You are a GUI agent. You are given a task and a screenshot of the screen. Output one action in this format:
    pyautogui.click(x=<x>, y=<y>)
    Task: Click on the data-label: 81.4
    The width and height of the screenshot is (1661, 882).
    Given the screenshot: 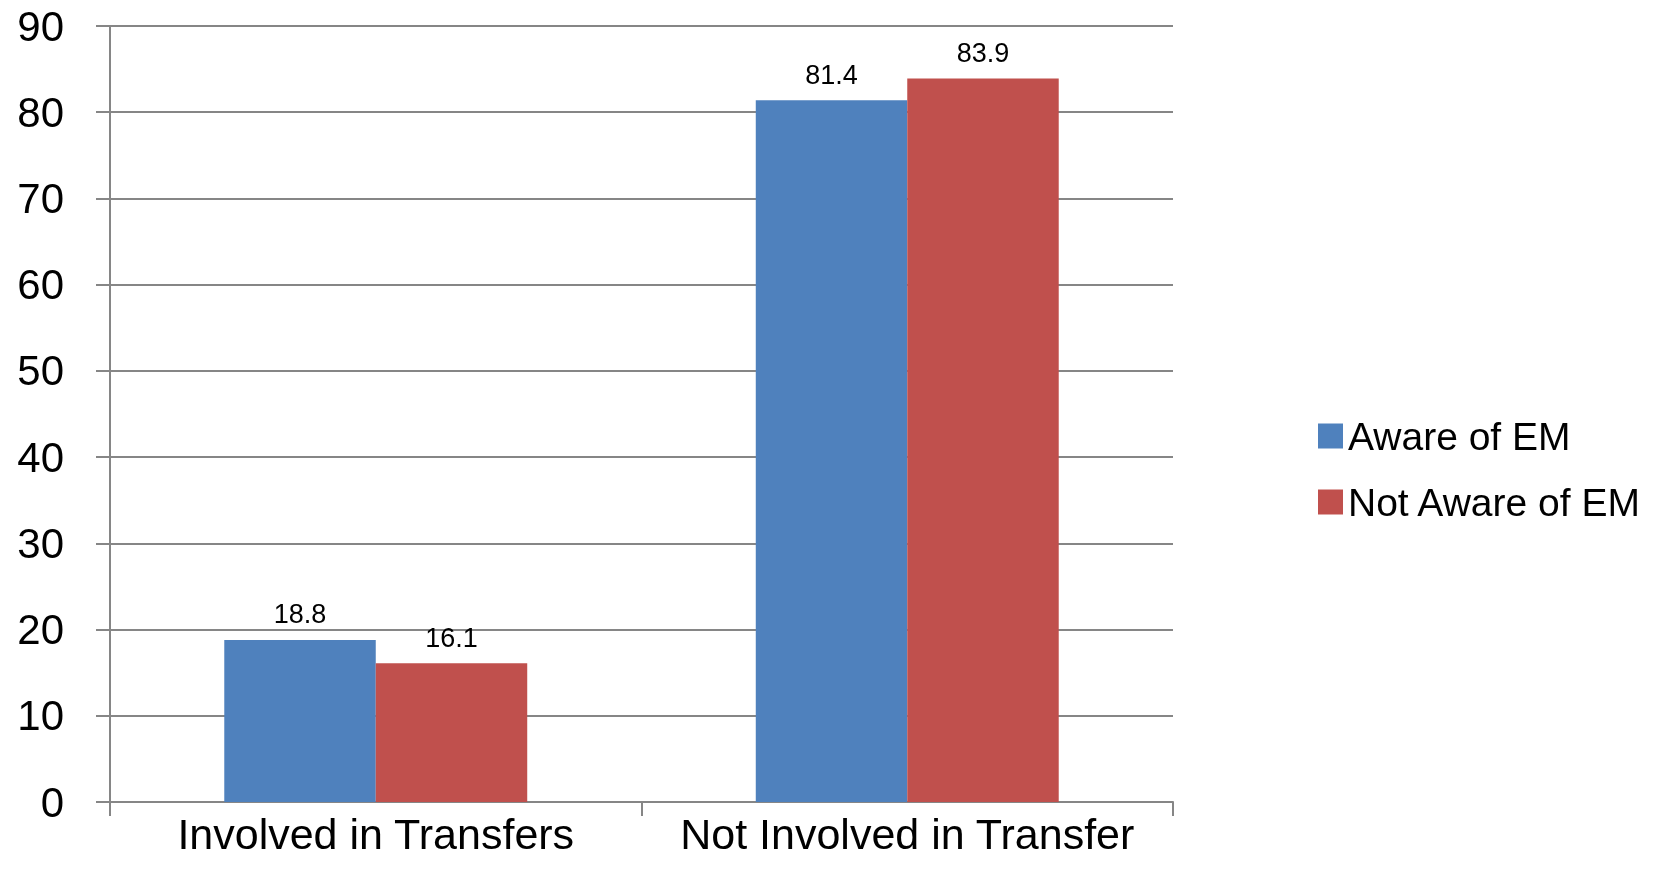 What is the action you would take?
    pyautogui.click(x=831, y=74)
    